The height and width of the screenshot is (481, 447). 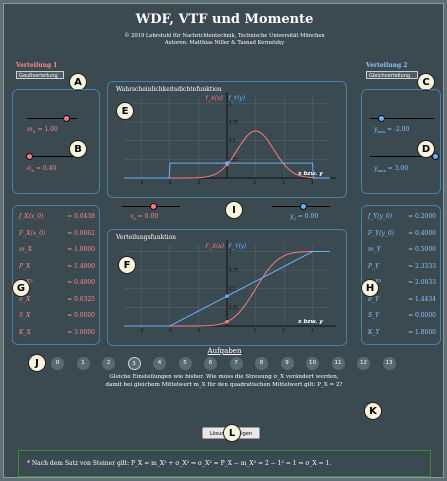 What do you see at coordinates (312, 363) in the screenshot?
I see `task-button-10: 10` at bounding box center [312, 363].